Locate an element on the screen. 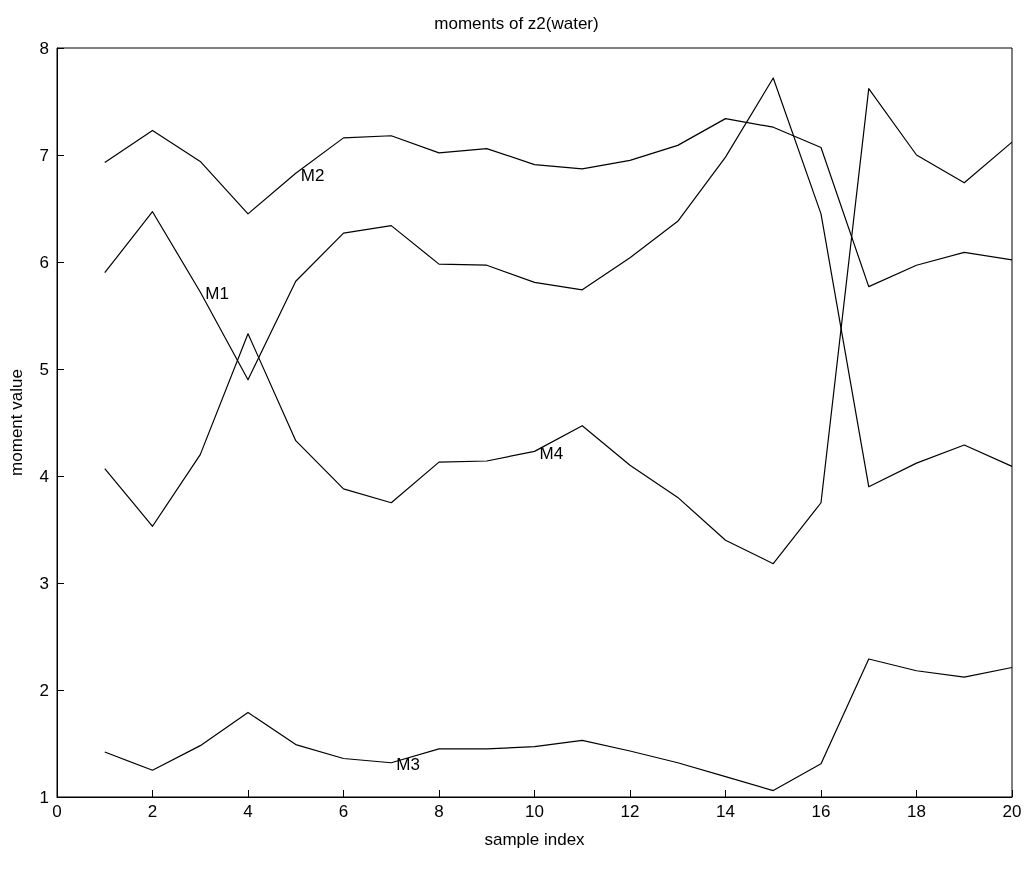 The height and width of the screenshot is (869, 1033). x-tick-label: 6 is located at coordinates (343, 811).